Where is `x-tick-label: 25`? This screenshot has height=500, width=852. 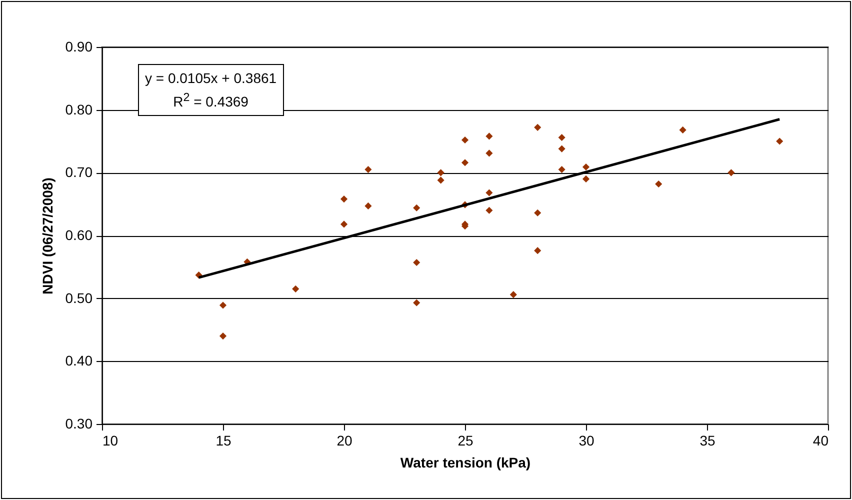
x-tick-label: 25 is located at coordinates (466, 440).